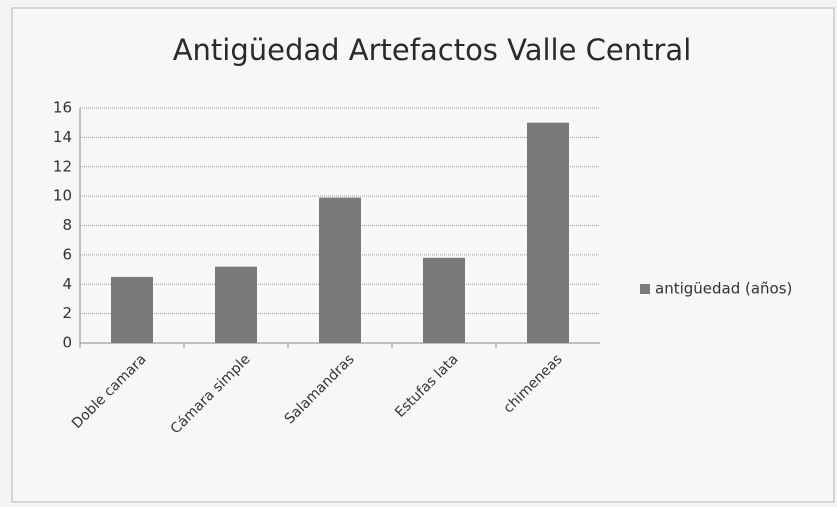 The image size is (837, 507). I want to click on y-tick-label: 12, so click(62, 166).